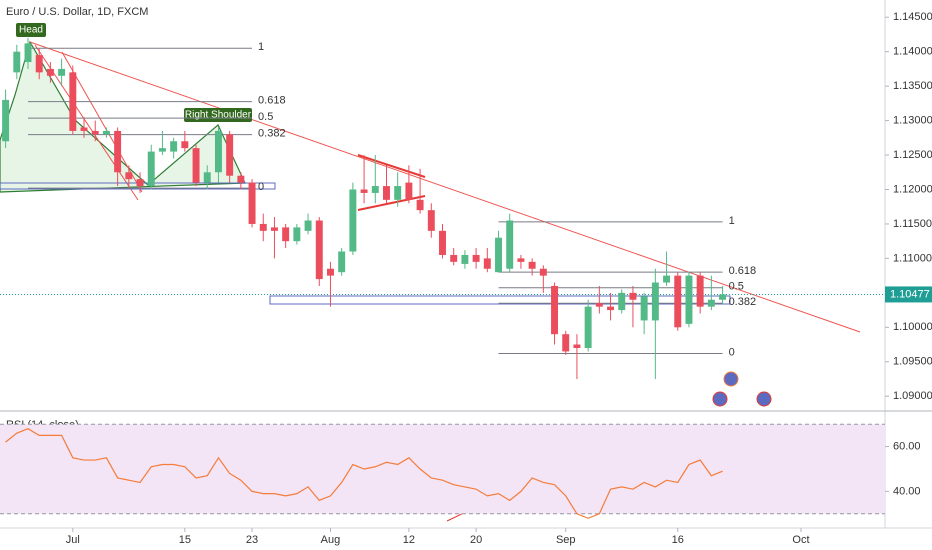  Describe the element at coordinates (912, 120) in the screenshot. I see `y-tick-label: 1.13000` at that location.